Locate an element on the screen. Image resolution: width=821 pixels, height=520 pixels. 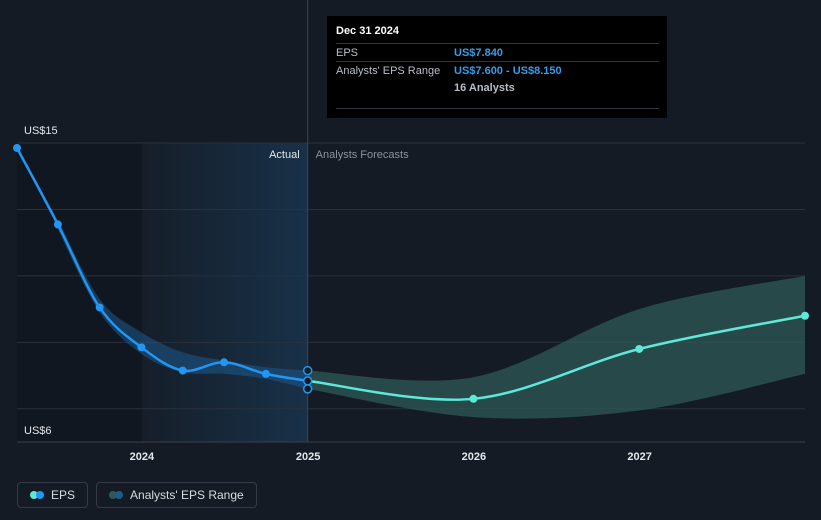
current-range-low-point is located at coordinates (307, 389).